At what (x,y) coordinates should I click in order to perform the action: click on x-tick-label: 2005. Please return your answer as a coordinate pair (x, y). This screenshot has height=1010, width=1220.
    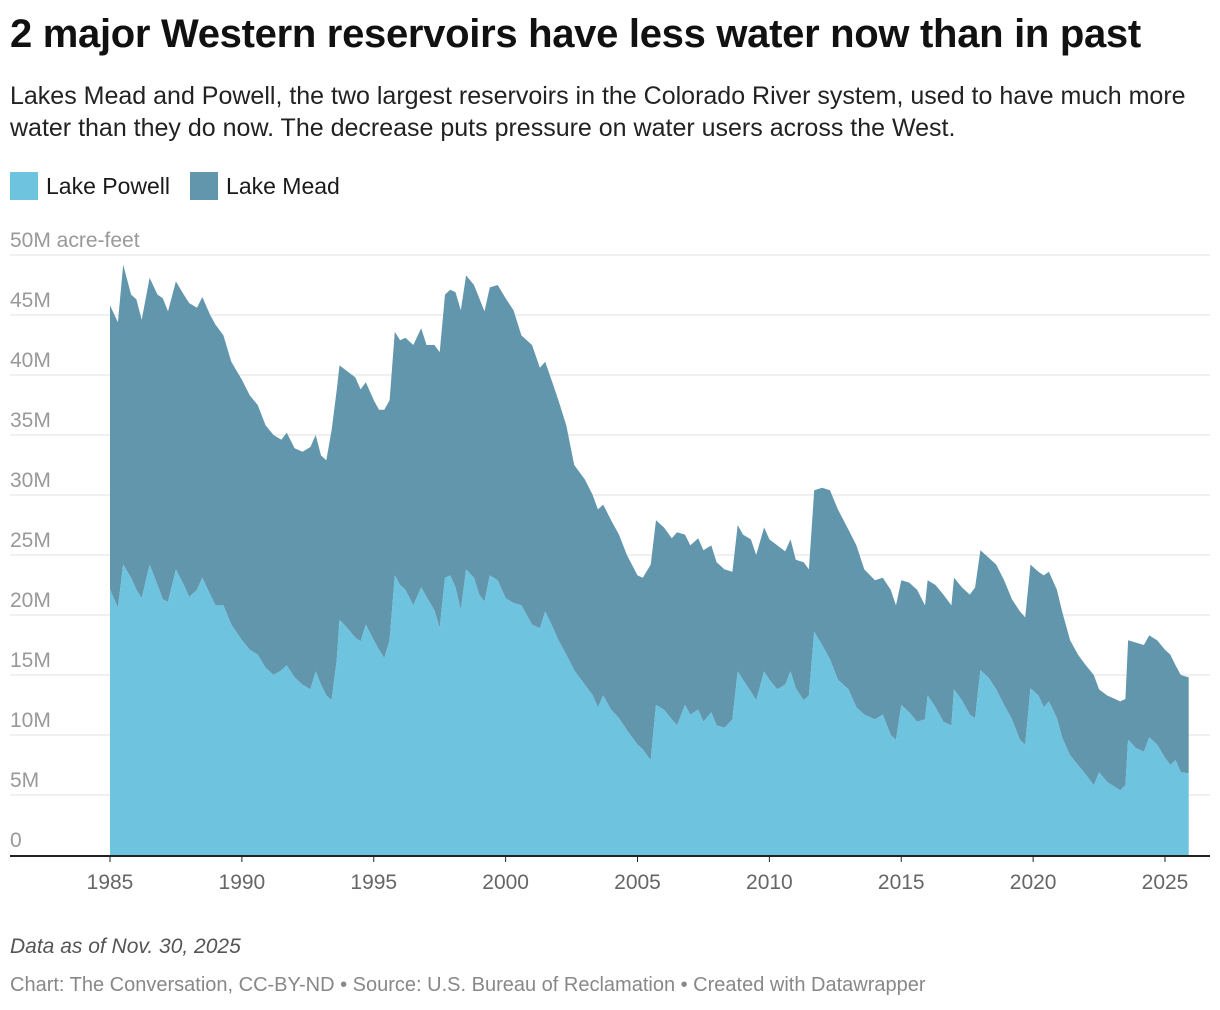
    Looking at the image, I should click on (637, 882).